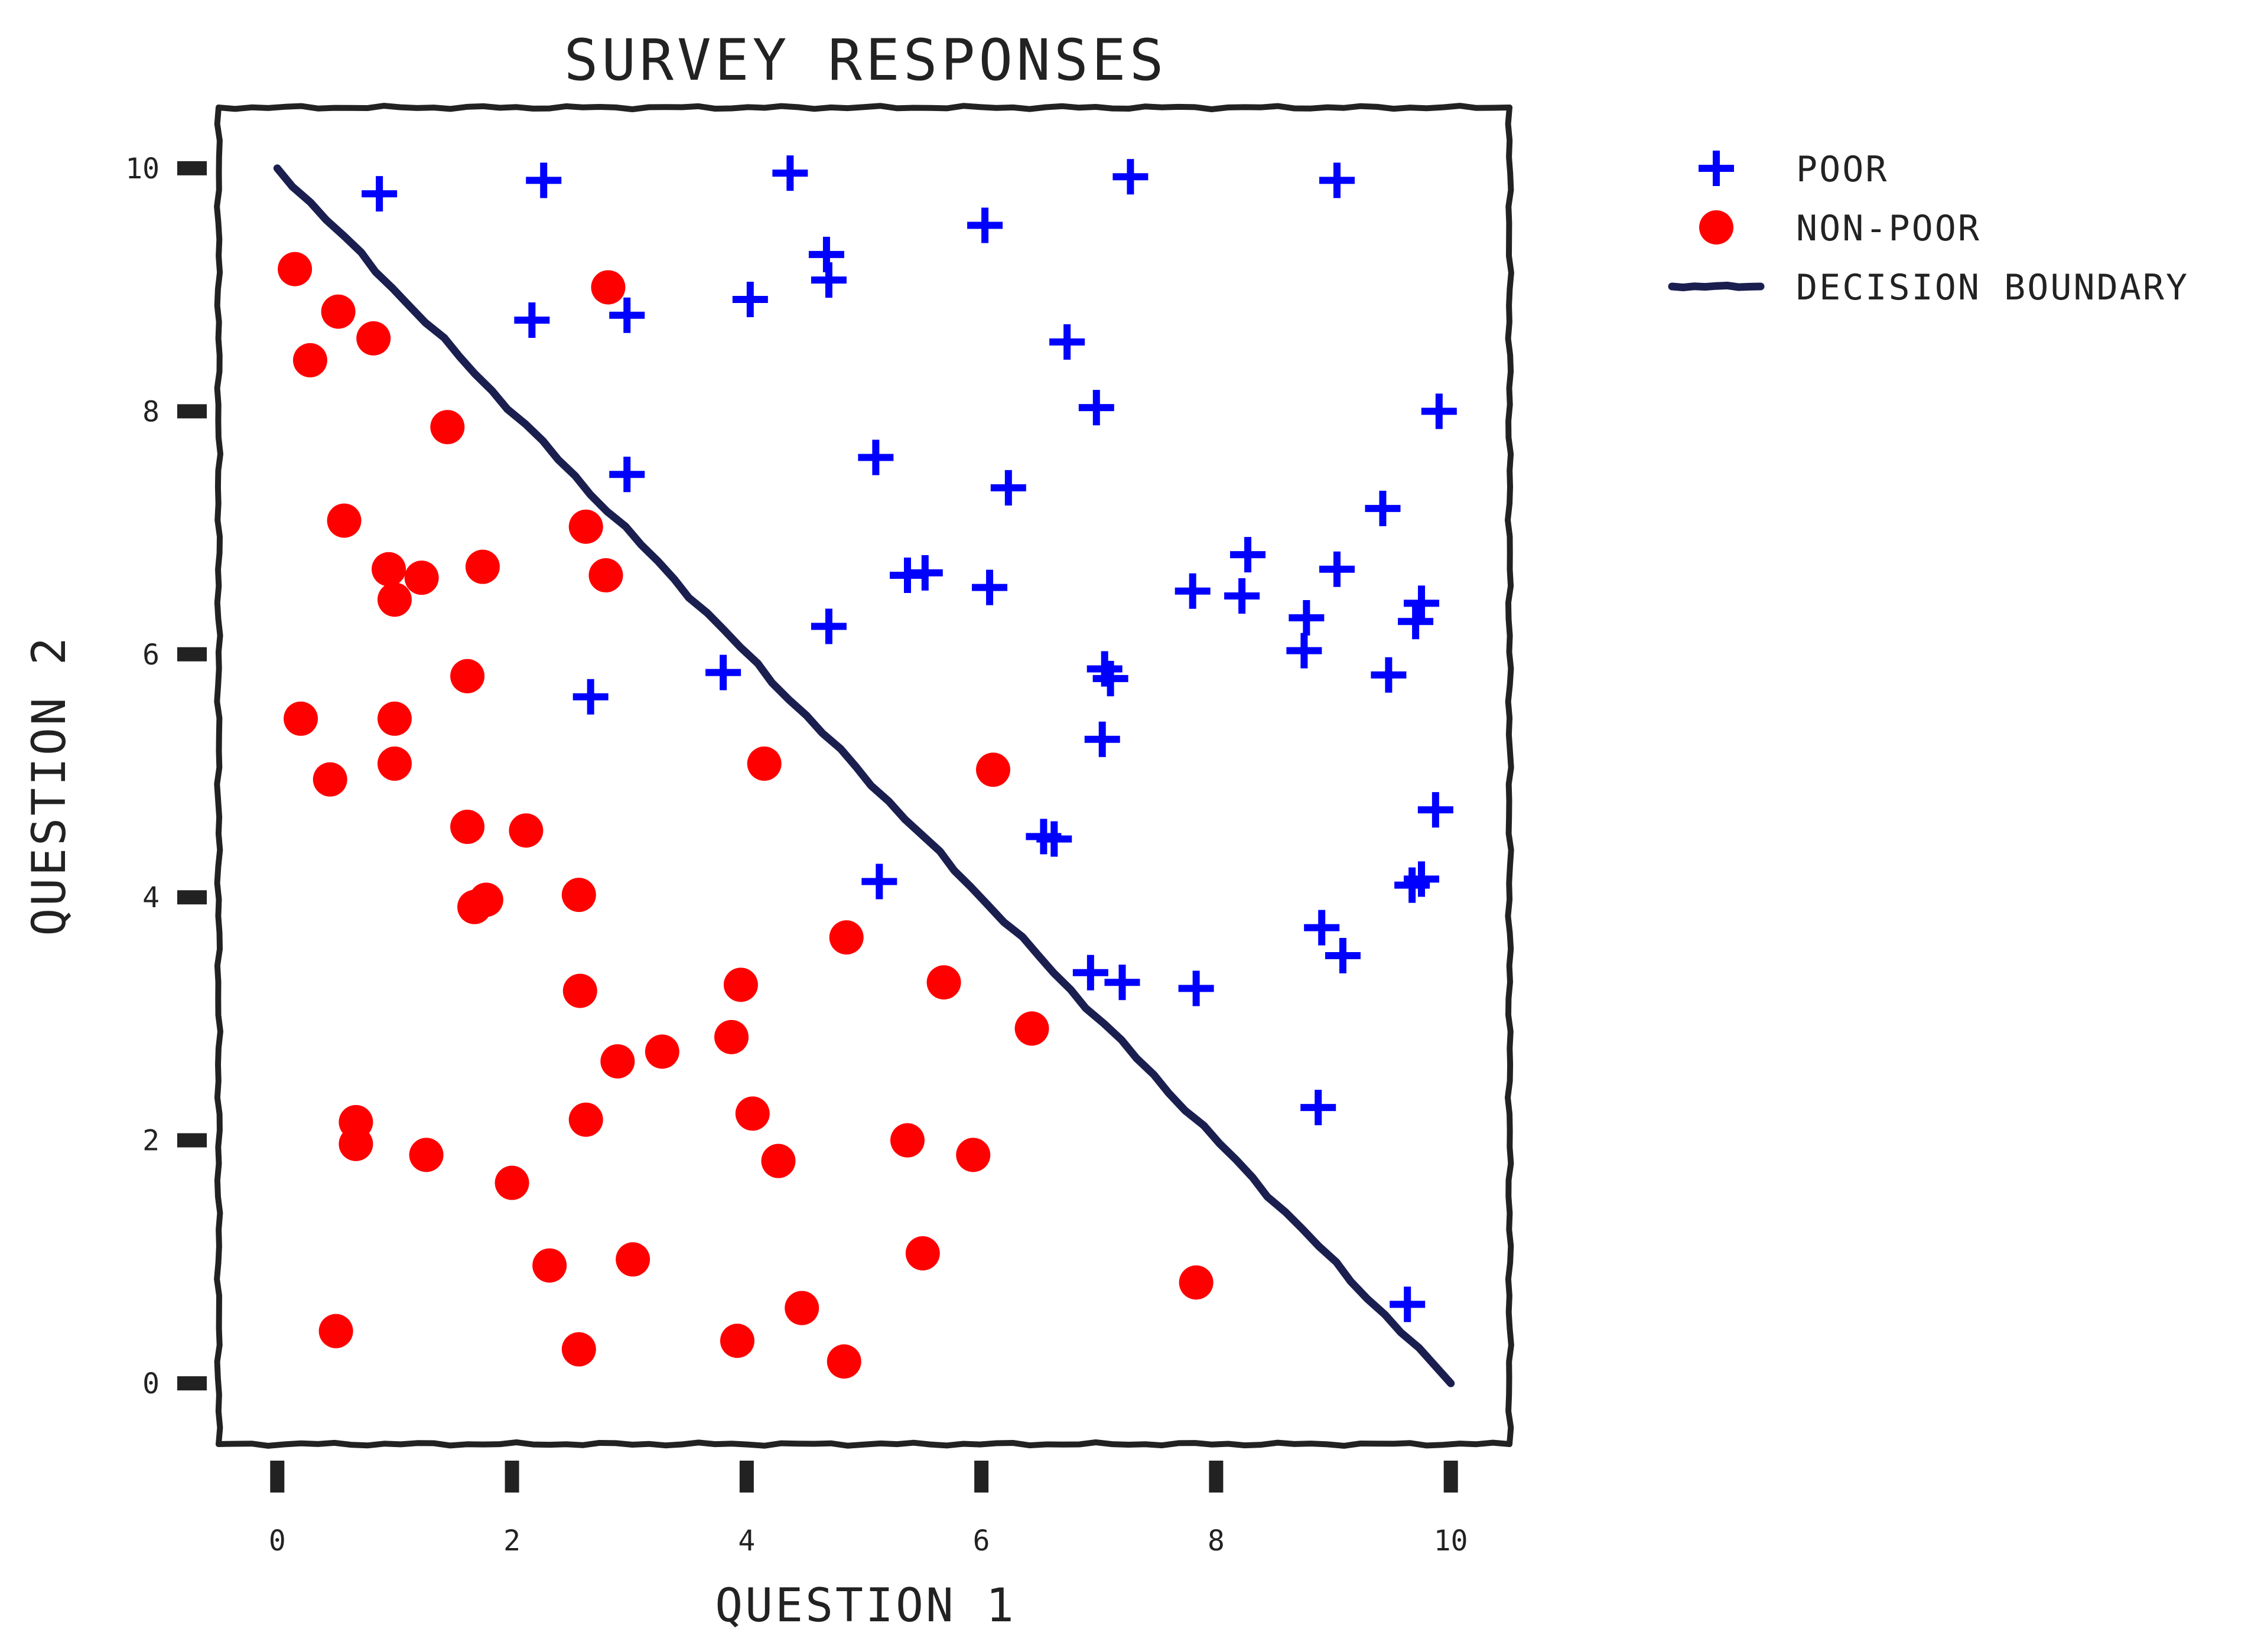 Image resolution: width=2248 pixels, height=1652 pixels. Describe the element at coordinates (142, 168) in the screenshot. I see `y-tick-label: 10` at that location.